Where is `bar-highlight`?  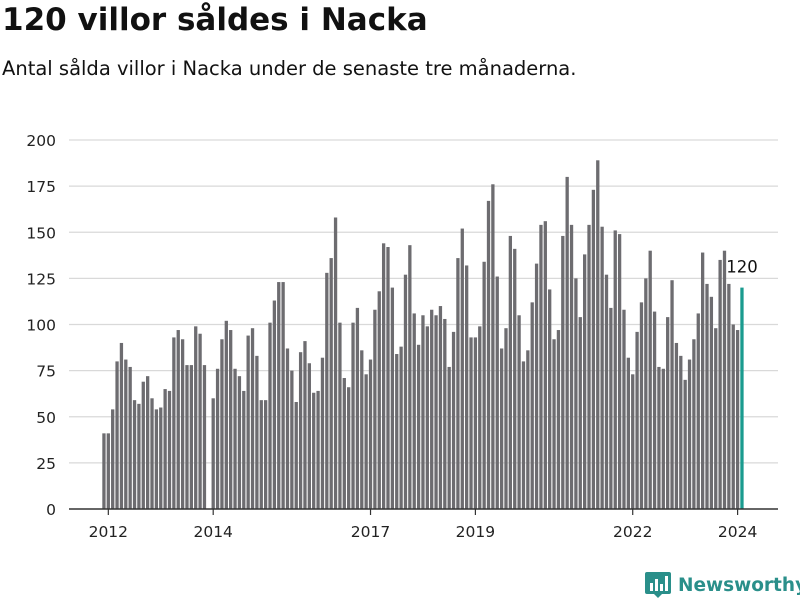
bar-highlight is located at coordinates (742, 398).